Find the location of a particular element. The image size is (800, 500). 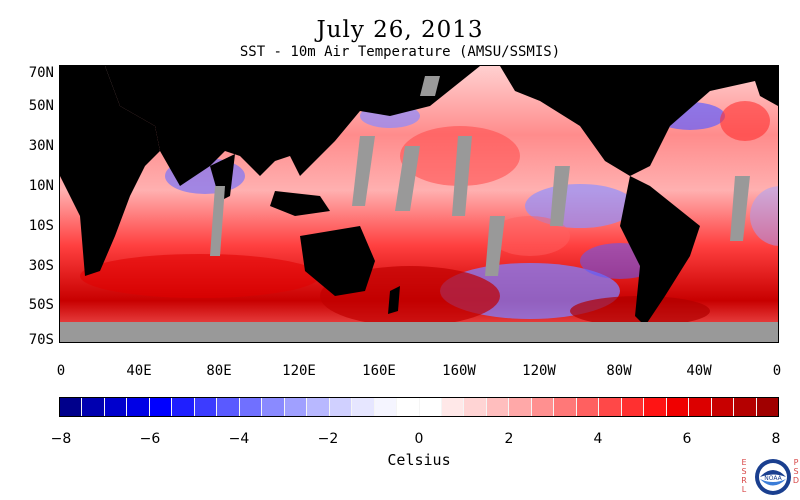

lon-label: 120W is located at coordinates (539, 371).